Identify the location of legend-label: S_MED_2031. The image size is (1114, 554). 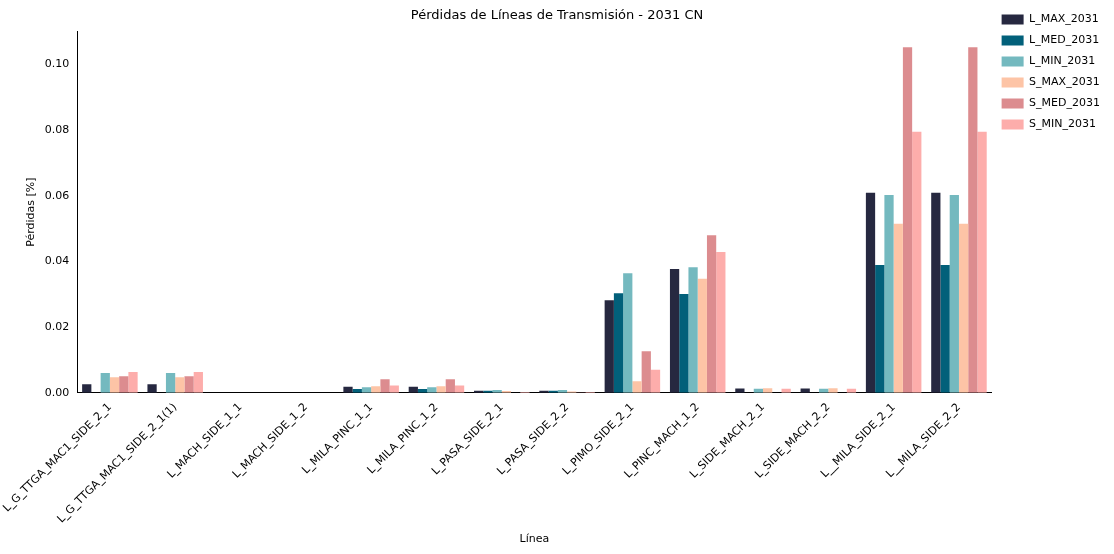
(1064, 103).